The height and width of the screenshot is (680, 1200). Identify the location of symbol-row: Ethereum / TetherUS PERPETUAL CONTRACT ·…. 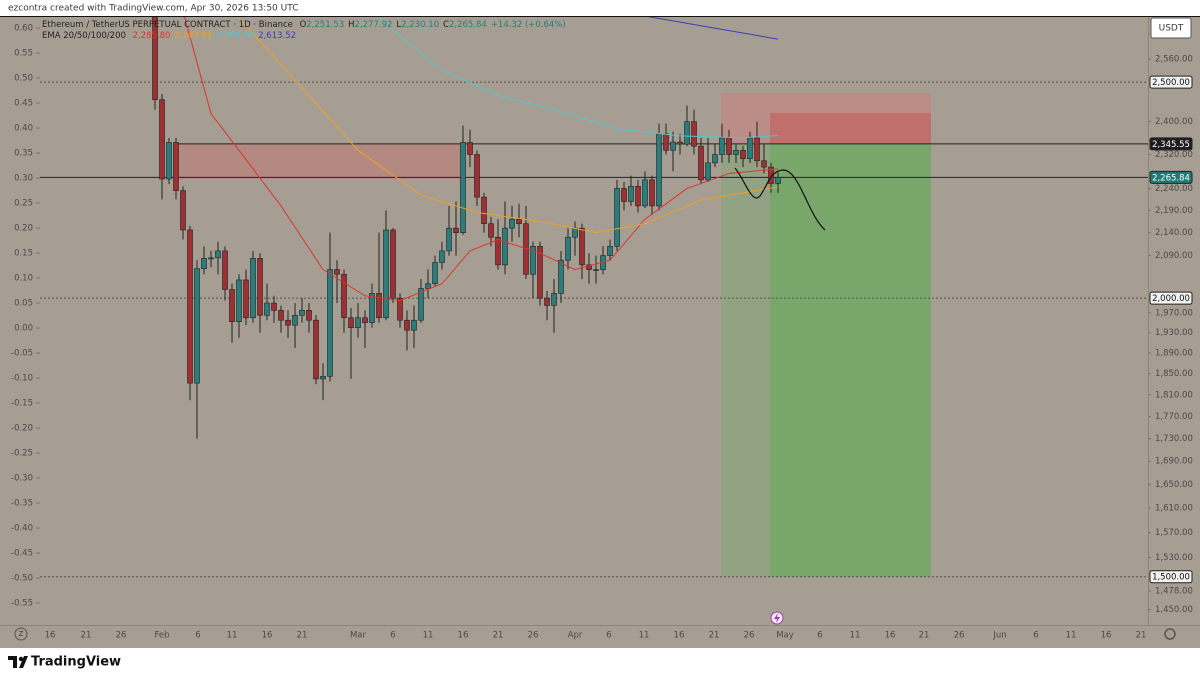
(308, 25).